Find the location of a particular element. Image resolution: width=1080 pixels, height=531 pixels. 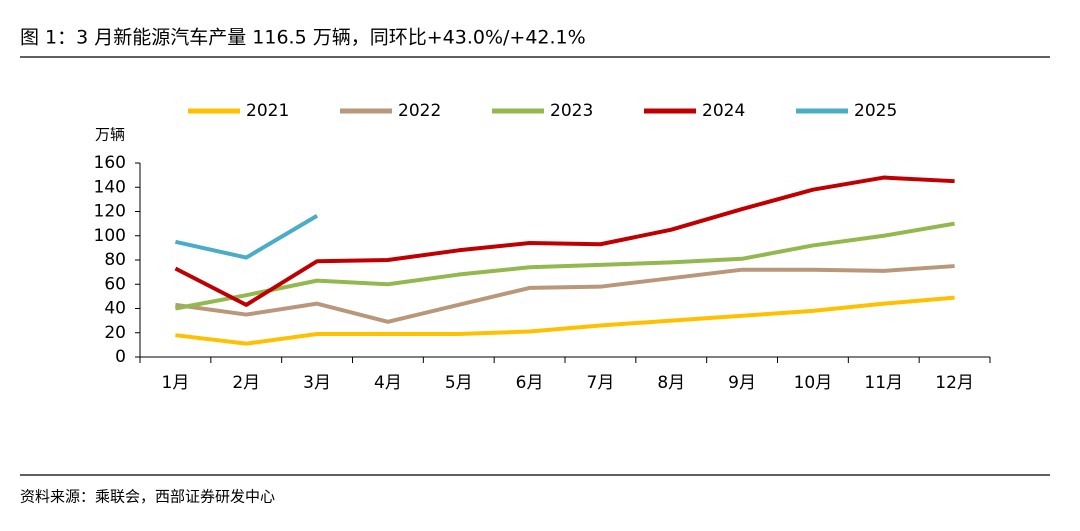

x-tick-label: 10月 is located at coordinates (813, 383).